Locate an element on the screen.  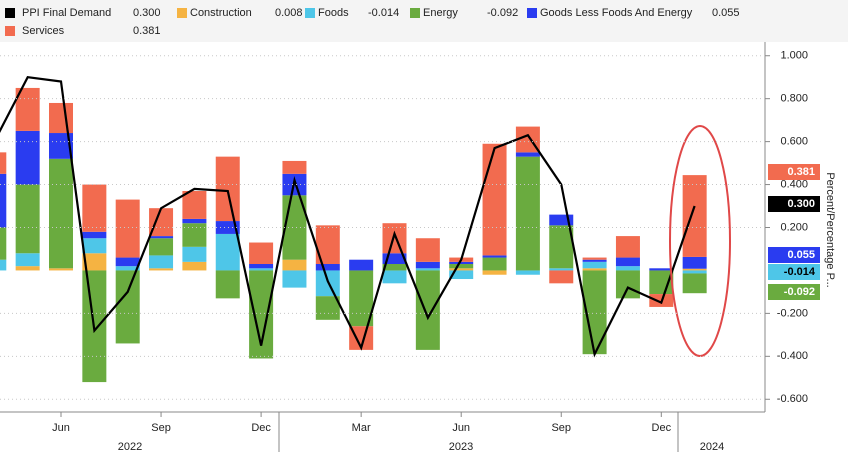
y-tick-label: 0.200 is located at coordinates (794, 227).